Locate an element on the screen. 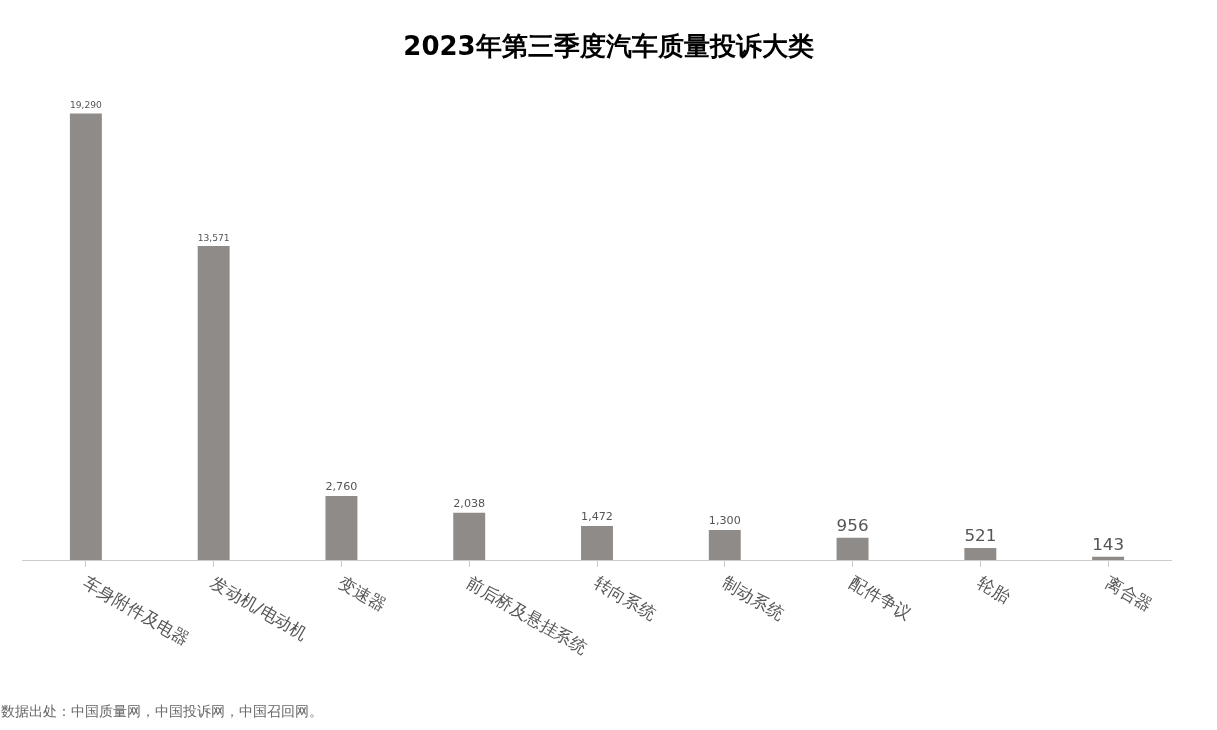 The height and width of the screenshot is (730, 1217). x-tick-label: 制动系统 is located at coordinates (753, 598).